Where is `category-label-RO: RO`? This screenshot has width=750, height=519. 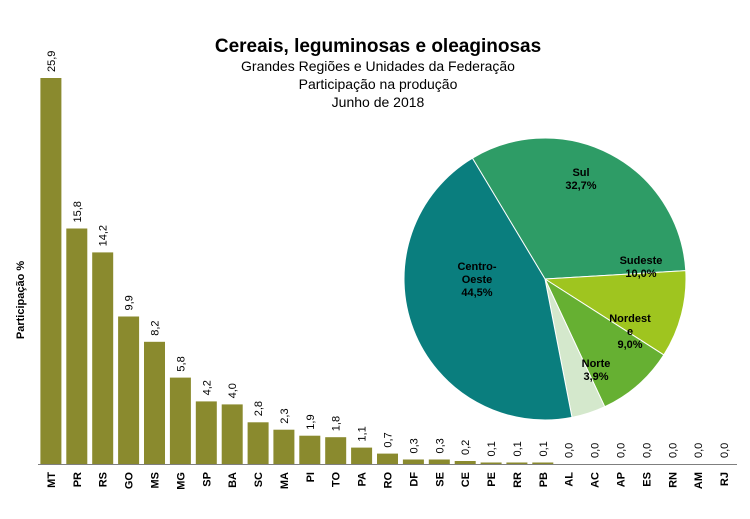 category-label-RO: RO is located at coordinates (389, 480).